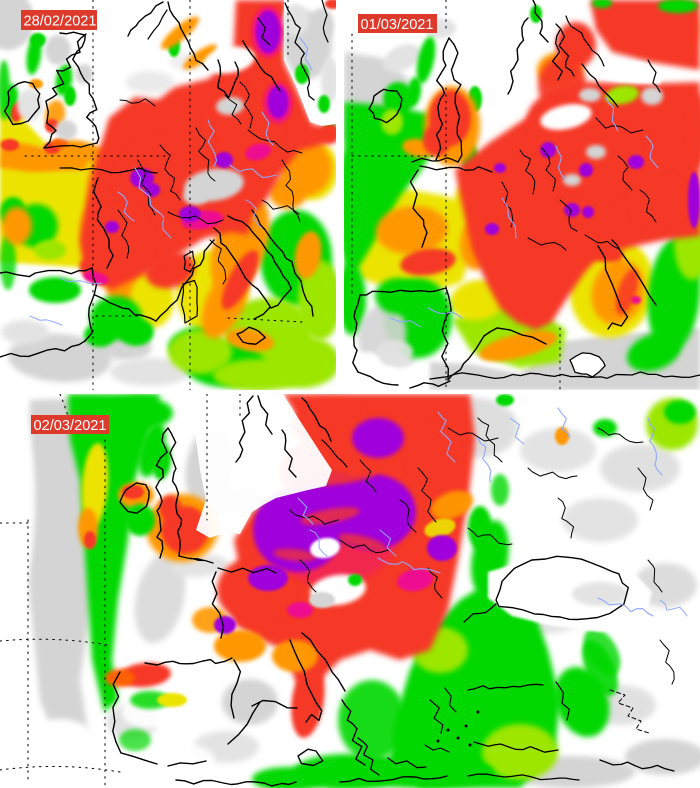 The image size is (700, 788). Describe the element at coordinates (397, 25) in the screenshot. I see `svg-text: 01/03/2021` at that location.